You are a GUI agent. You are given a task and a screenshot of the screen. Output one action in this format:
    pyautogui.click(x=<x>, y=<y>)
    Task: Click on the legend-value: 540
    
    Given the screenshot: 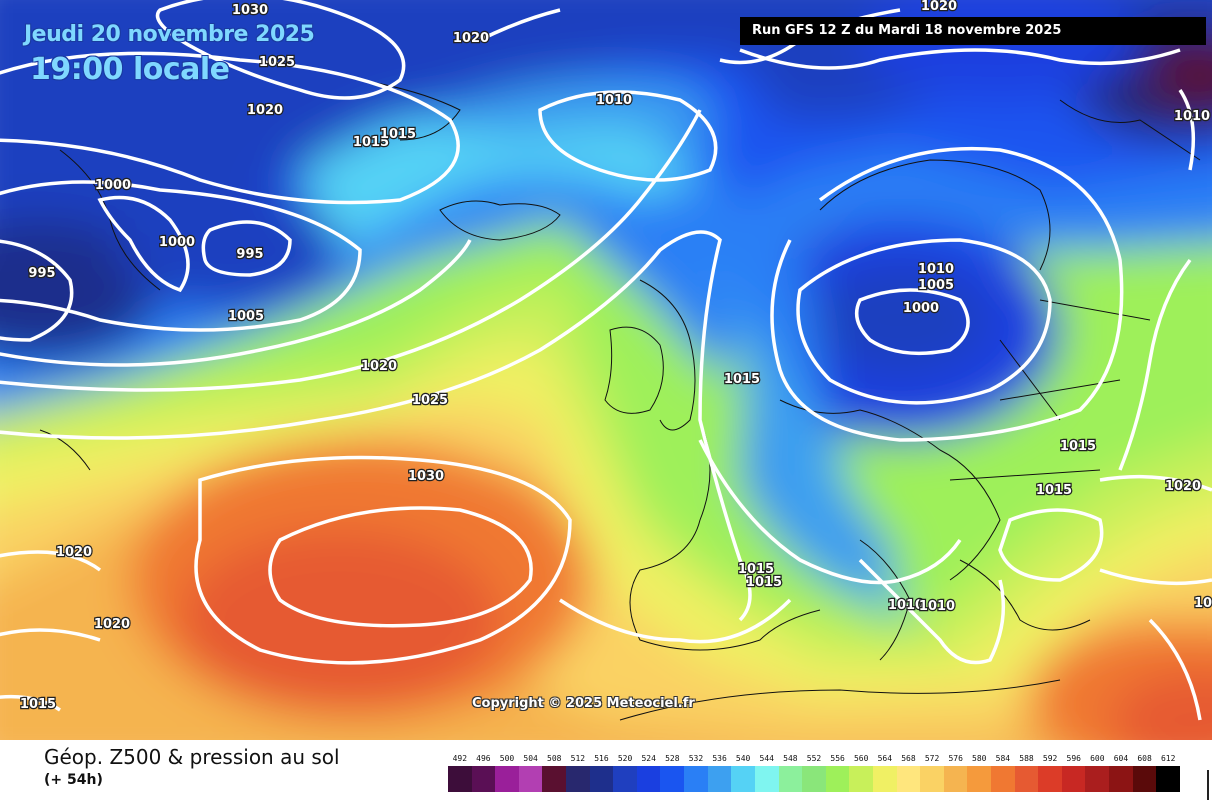 What is the action you would take?
    pyautogui.click(x=743, y=758)
    